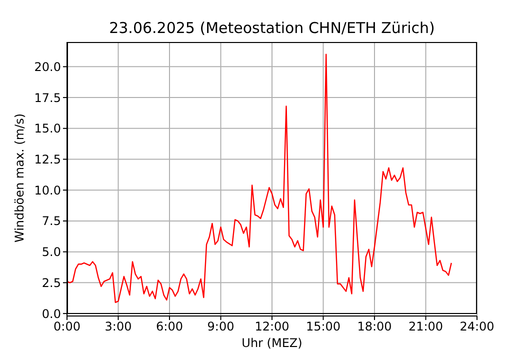 Image resolution: width=530 pixels, height=350 pixels. Describe the element at coordinates (323, 327) in the screenshot. I see `x-tick-label: 15:00` at that location.